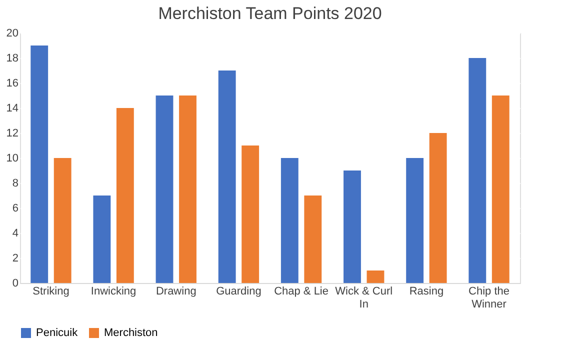 The image size is (567, 351). I want to click on y-tick-label: 14, so click(12, 108).